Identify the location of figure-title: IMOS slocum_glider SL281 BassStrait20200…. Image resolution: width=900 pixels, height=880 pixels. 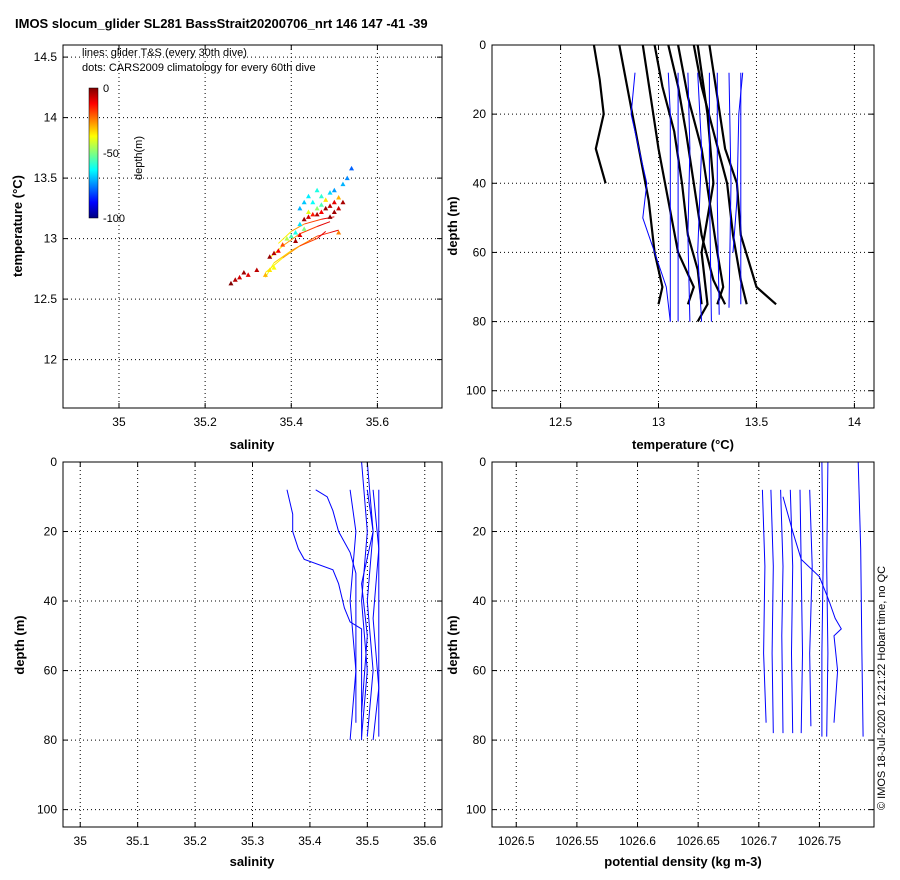
(221, 23).